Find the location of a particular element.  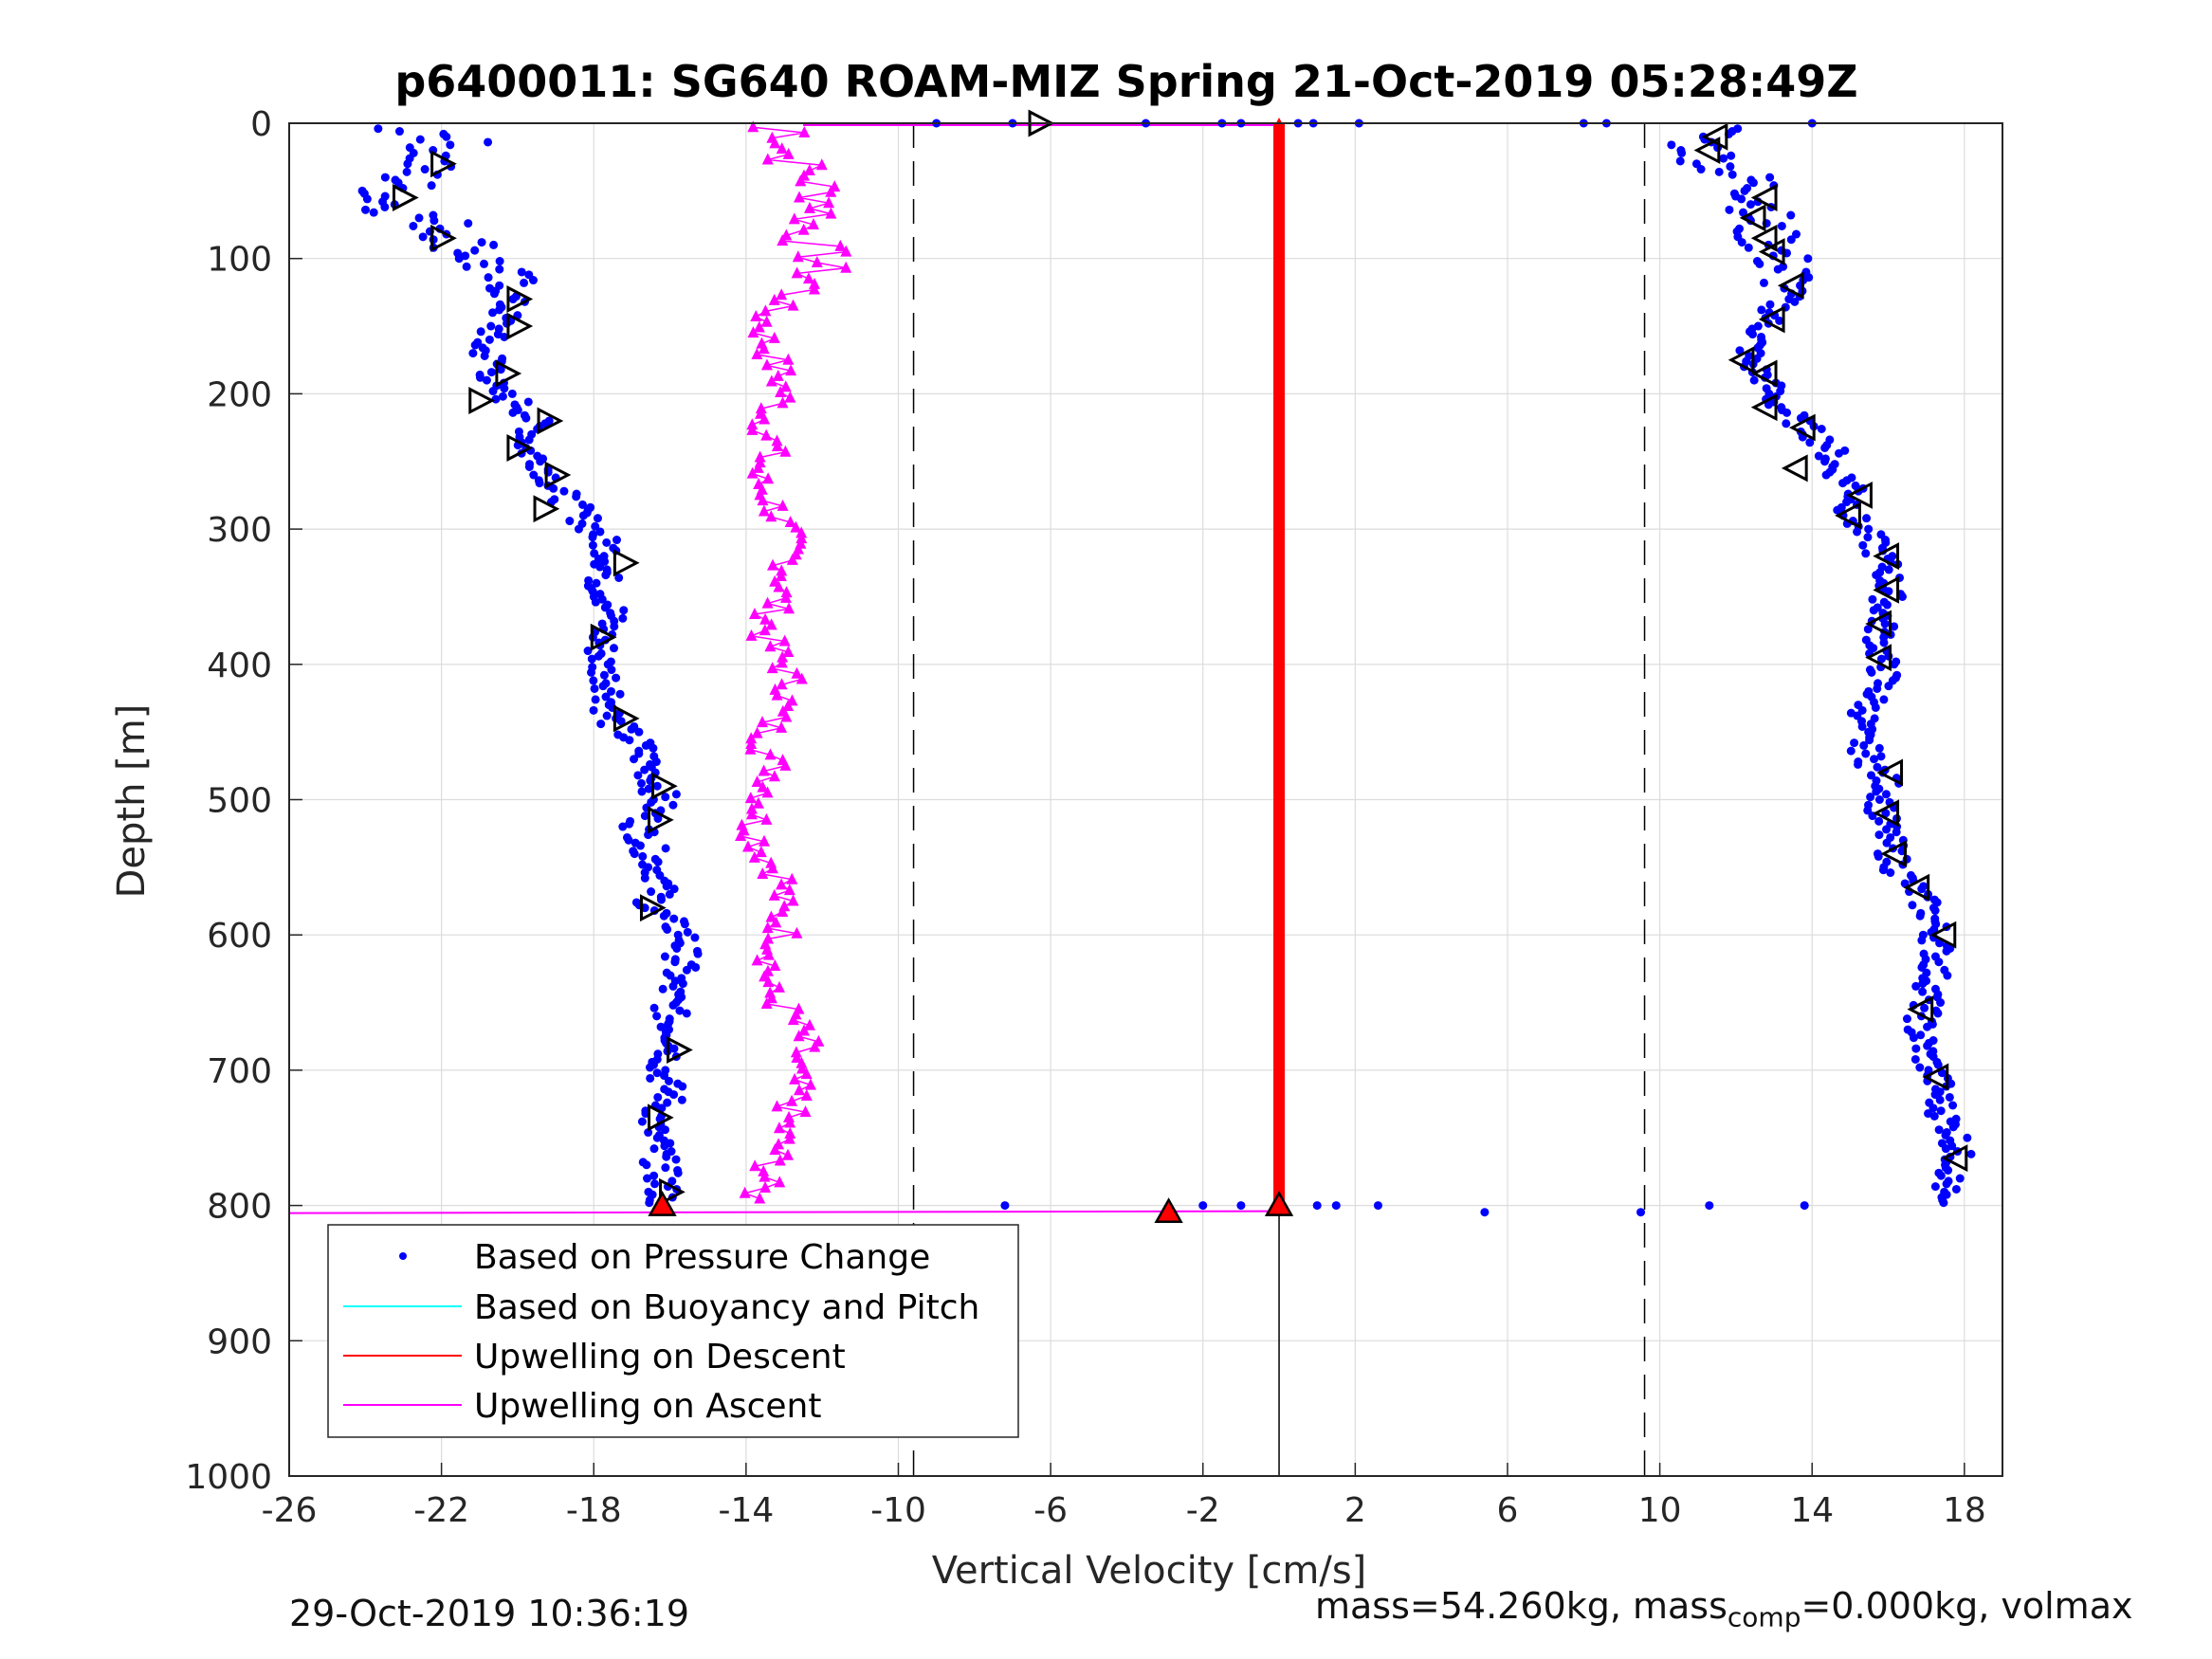

legend-box is located at coordinates (673, 1331).